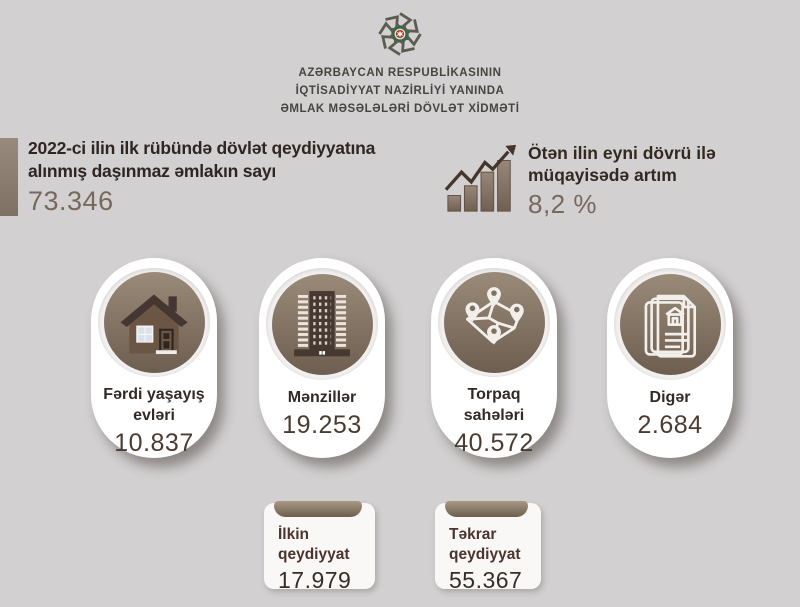  I want to click on category-value: 40.572, so click(494, 443).